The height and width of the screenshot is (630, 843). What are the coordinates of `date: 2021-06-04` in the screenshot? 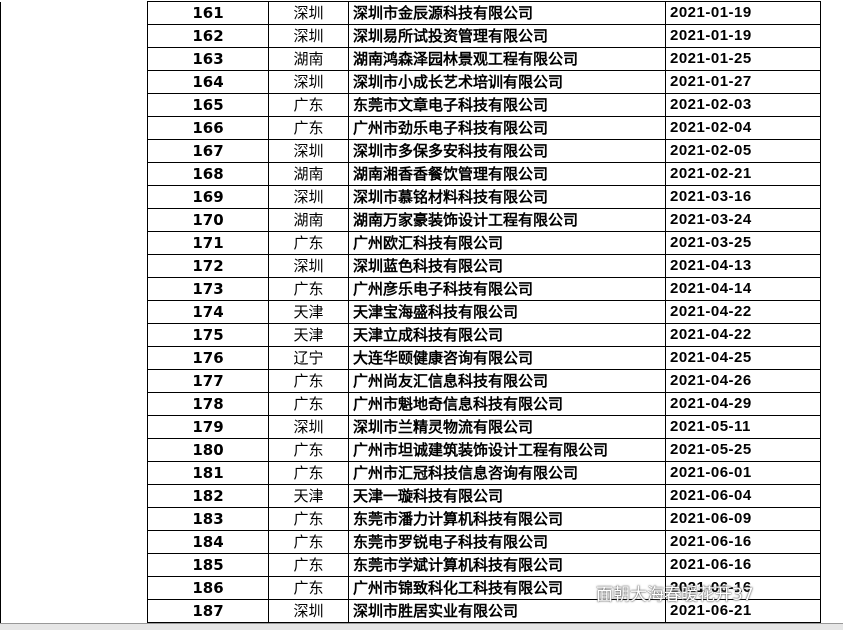 It's located at (743, 496).